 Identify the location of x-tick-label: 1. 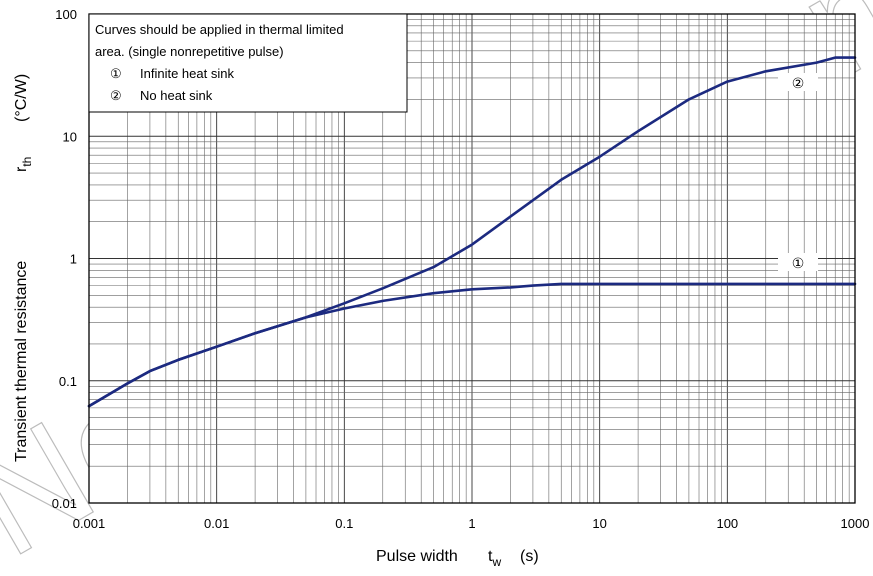
(471, 523).